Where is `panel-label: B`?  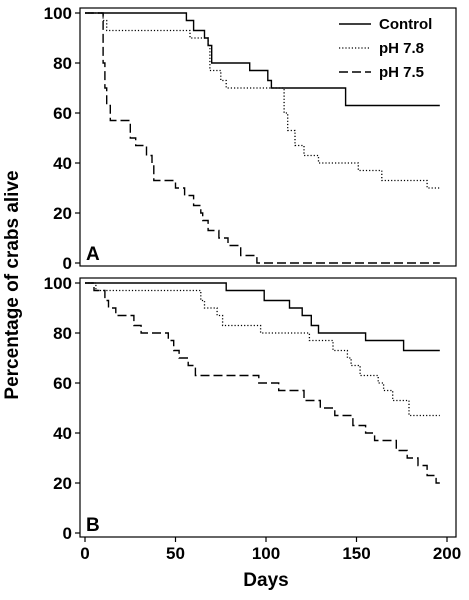 panel-label: B is located at coordinates (93, 525).